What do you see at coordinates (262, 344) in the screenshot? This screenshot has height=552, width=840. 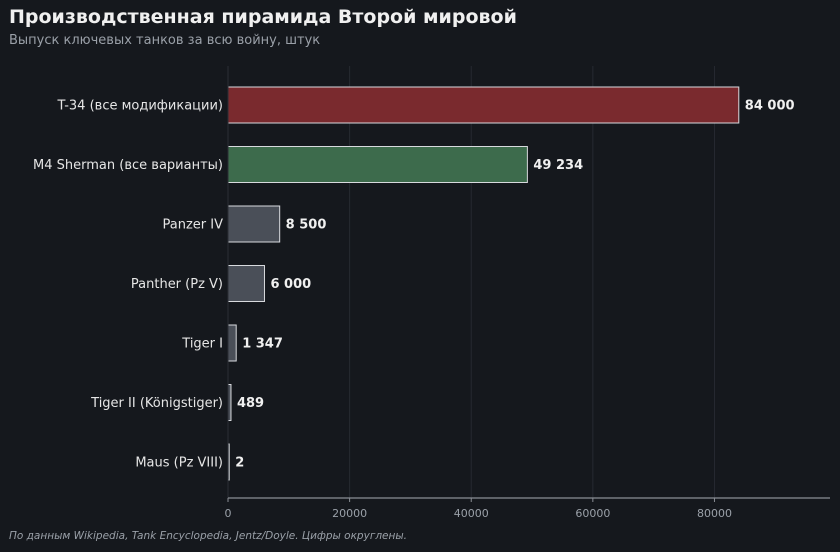 I see `value-label-4: 1 347` at bounding box center [262, 344].